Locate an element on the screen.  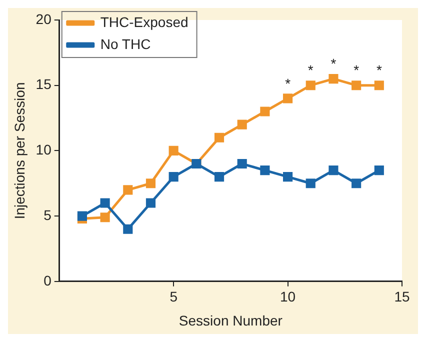
x-tick-label: 5 is located at coordinates (174, 296).